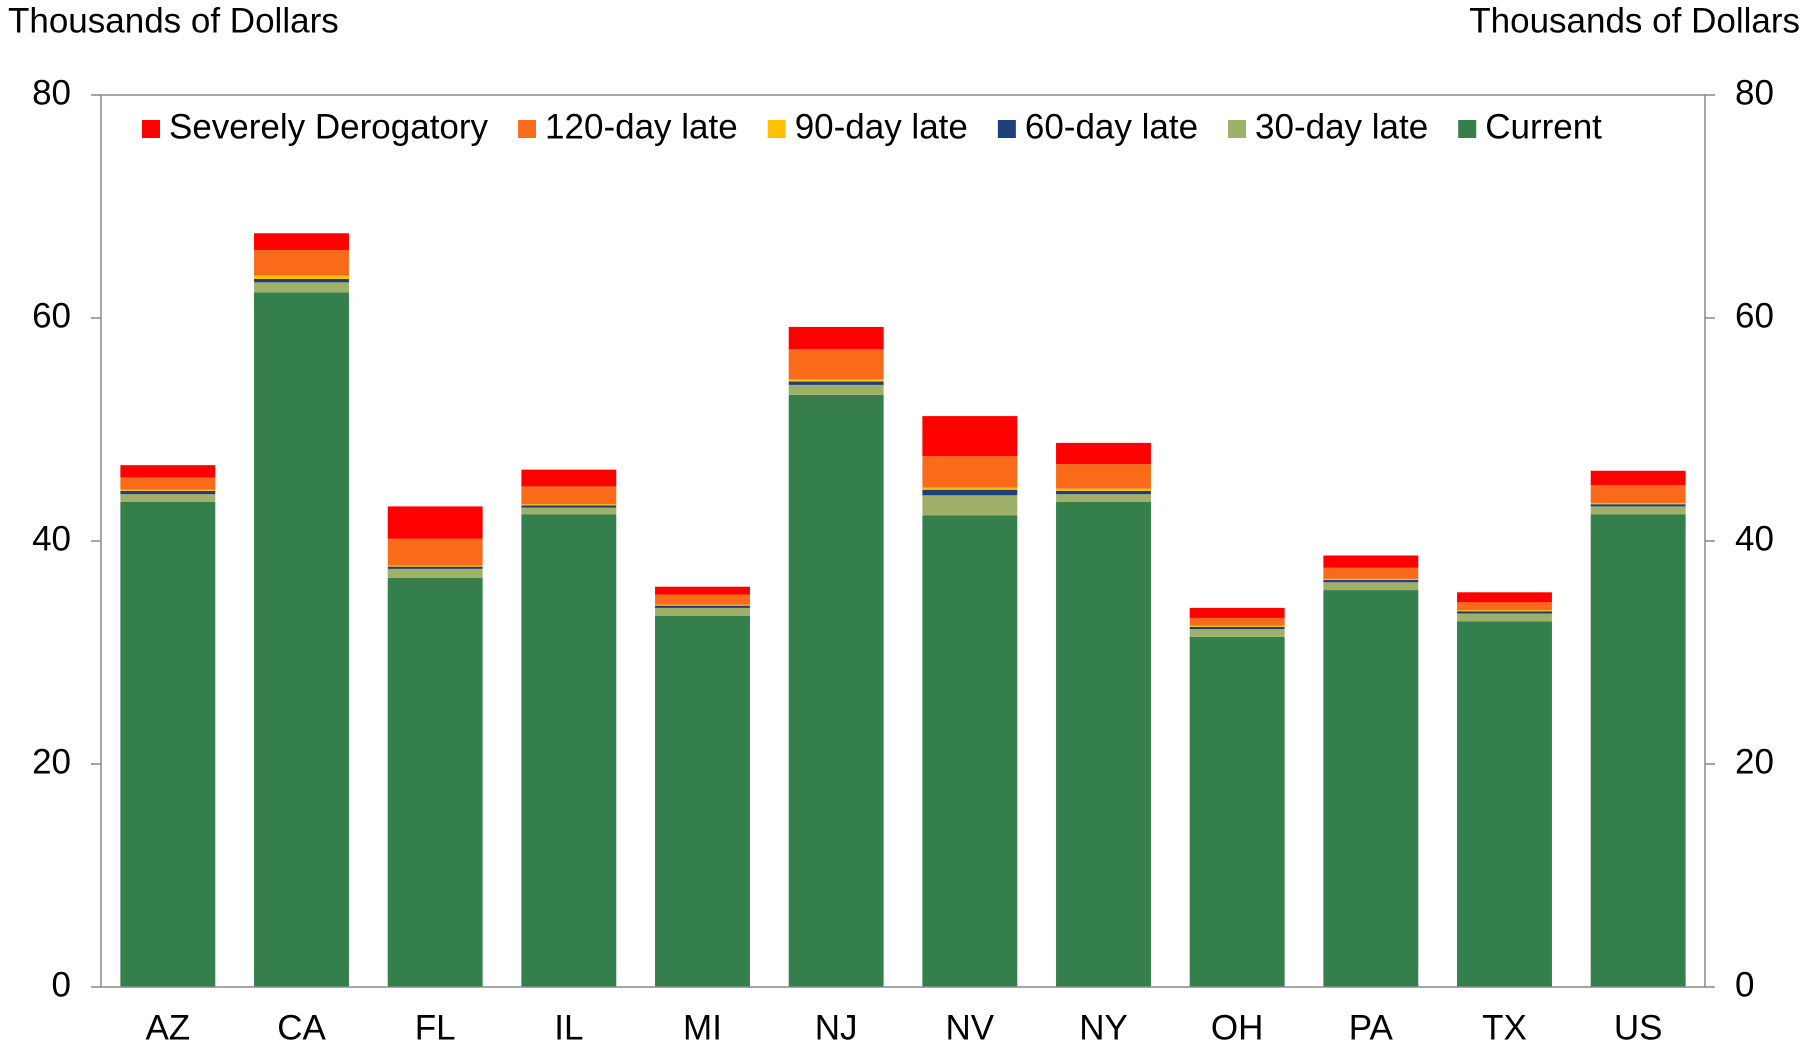  What do you see at coordinates (1371, 1026) in the screenshot?
I see `x-tick-label: PA` at bounding box center [1371, 1026].